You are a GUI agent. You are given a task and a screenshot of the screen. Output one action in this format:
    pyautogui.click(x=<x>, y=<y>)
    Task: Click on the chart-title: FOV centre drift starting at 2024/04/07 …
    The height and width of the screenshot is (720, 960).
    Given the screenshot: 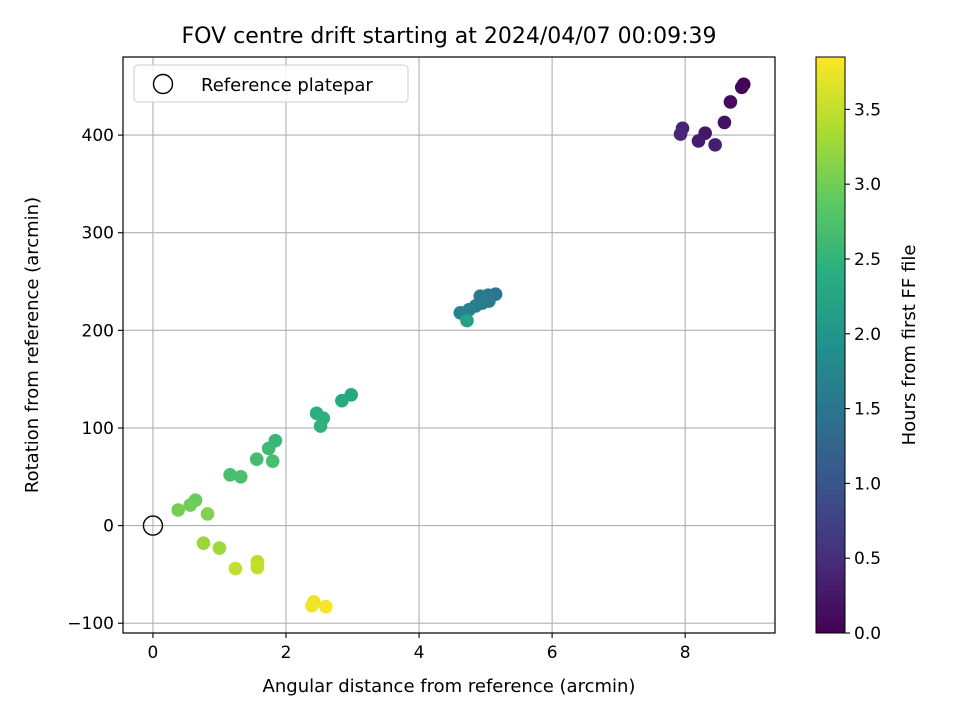 What is the action you would take?
    pyautogui.click(x=449, y=36)
    